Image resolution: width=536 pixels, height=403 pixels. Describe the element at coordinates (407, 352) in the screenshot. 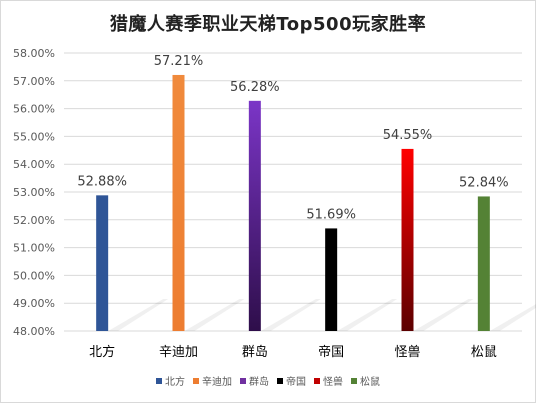

I see `x-category-label: 怪兽` at that location.